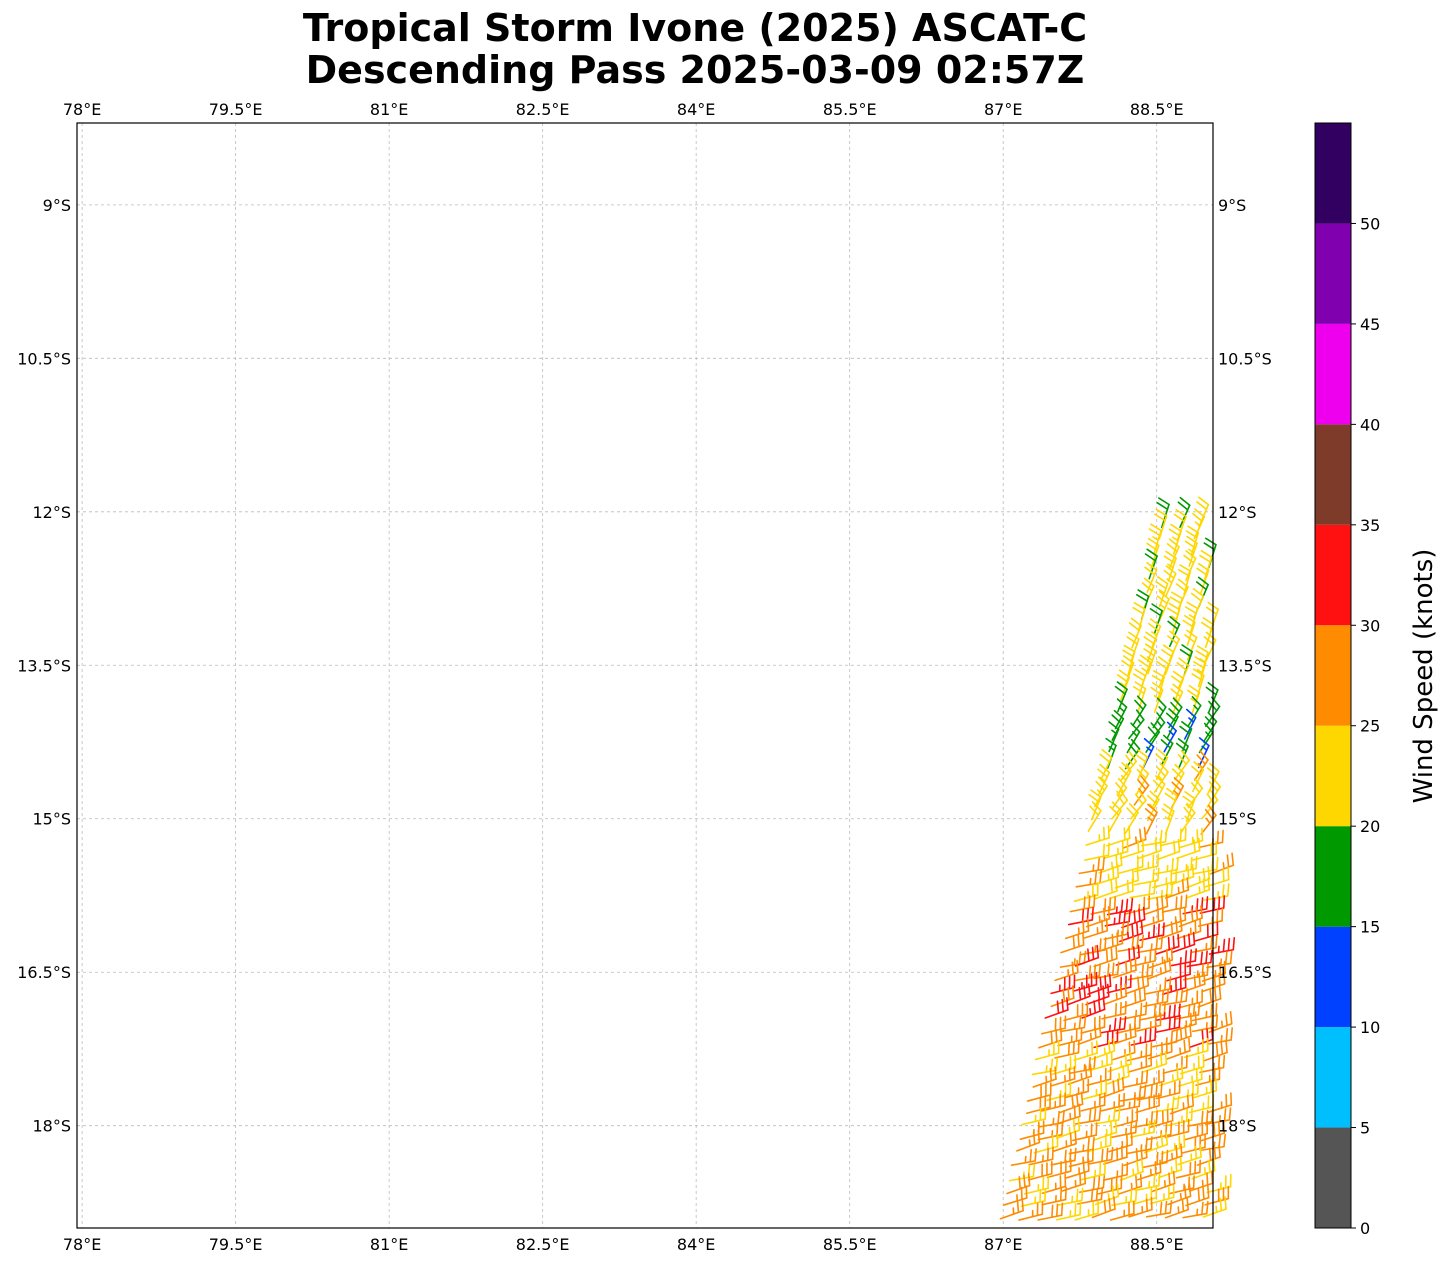 This screenshot has width=1451, height=1264. Describe the element at coordinates (1333, 675) in the screenshot. I see `colorbar-frame` at that location.